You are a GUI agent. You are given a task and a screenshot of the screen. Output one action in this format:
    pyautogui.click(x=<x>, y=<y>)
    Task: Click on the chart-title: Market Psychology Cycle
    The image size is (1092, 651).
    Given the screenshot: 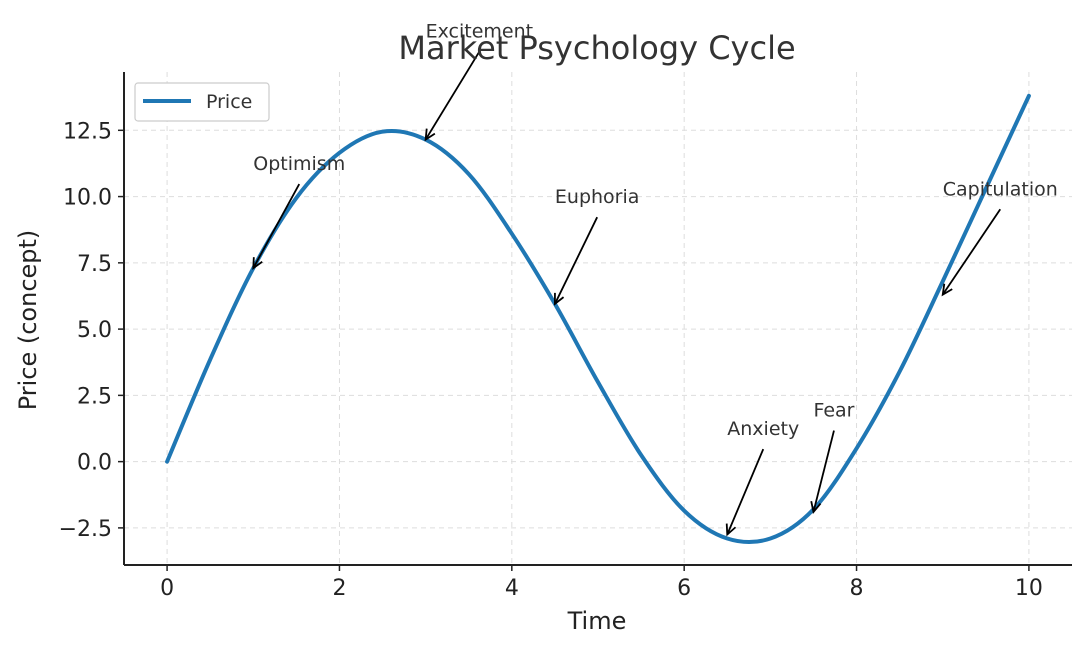 What is the action you would take?
    pyautogui.click(x=596, y=48)
    